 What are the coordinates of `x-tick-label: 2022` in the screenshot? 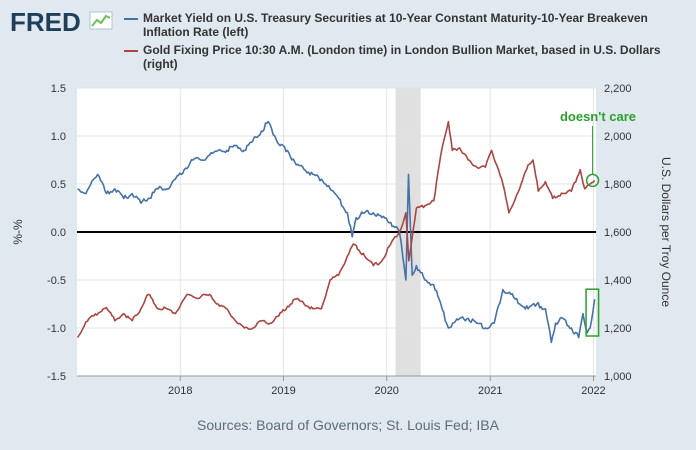 It's located at (593, 391).